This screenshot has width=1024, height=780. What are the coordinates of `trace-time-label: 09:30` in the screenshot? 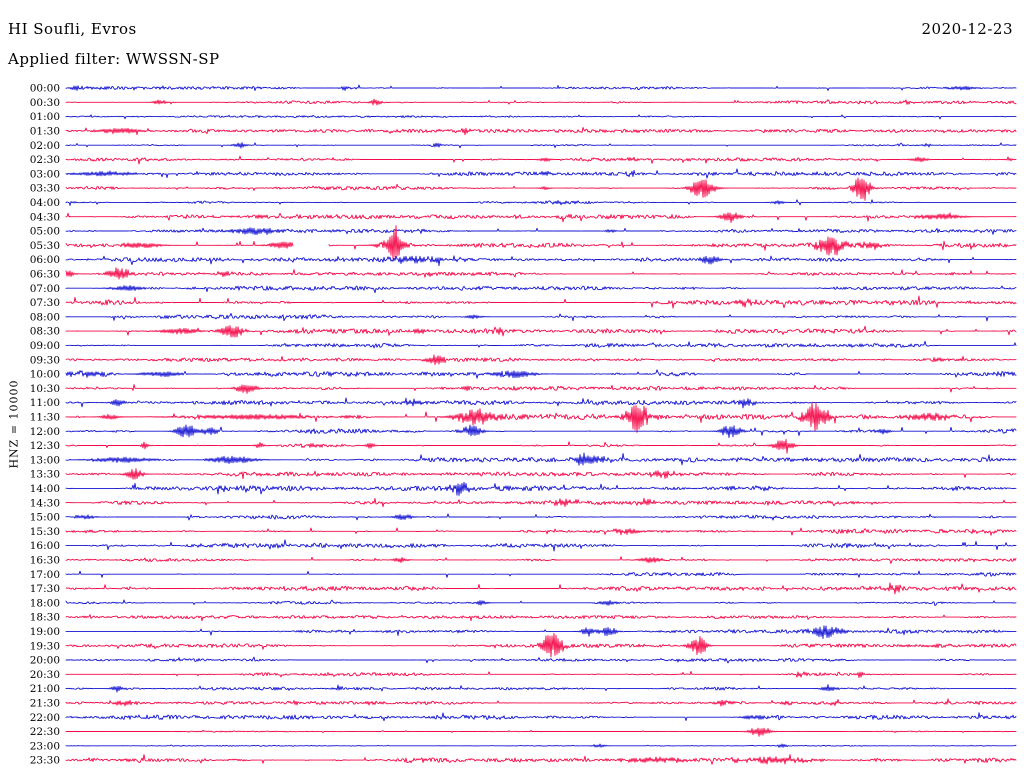 It's located at (45, 360).